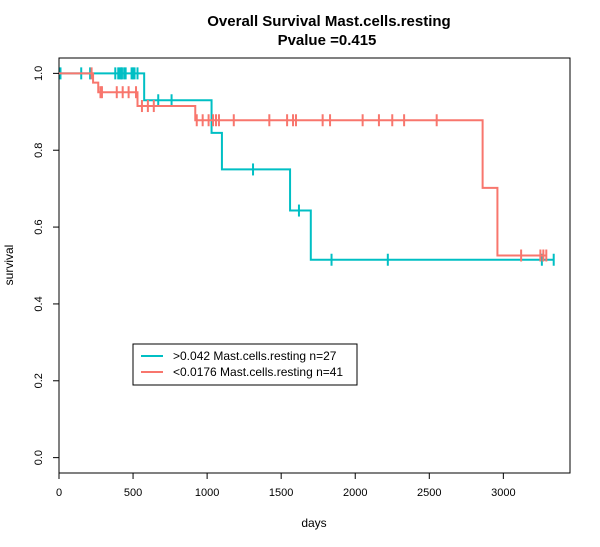 Image resolution: width=600 pixels, height=547 pixels. Describe the element at coordinates (286, 486) in the screenshot. I see `x-axis: 0 500 1000 1500 2000 2500 3000` at that location.